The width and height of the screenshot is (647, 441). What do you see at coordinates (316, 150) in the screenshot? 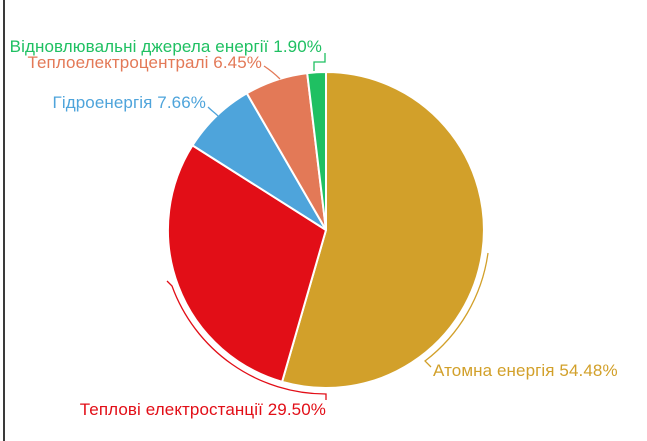
I see `pie-slice-renewables` at bounding box center [316, 150].